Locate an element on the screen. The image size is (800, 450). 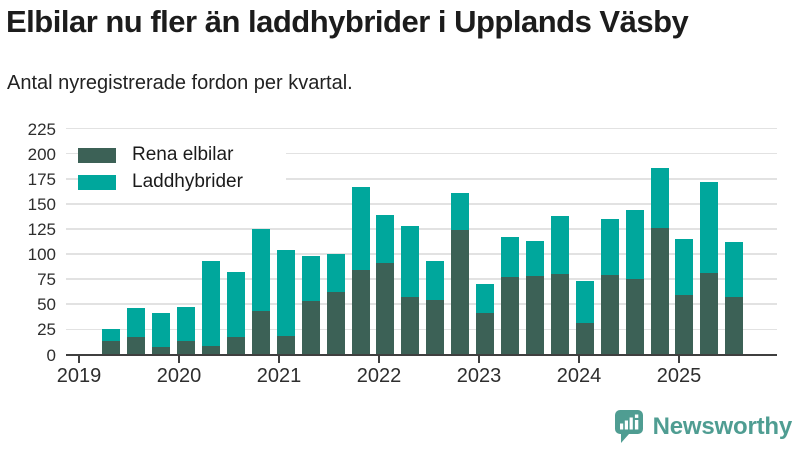
chart-subtitle: Antal nyregistrerade fordon per kvartal. is located at coordinates (180, 83).